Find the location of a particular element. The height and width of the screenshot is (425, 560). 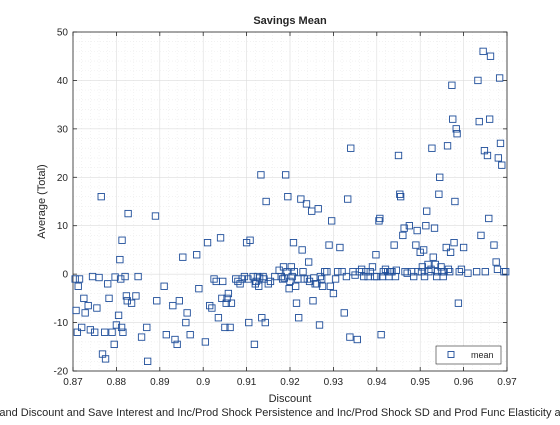

x-tick-label: 0.97 is located at coordinates (507, 382).